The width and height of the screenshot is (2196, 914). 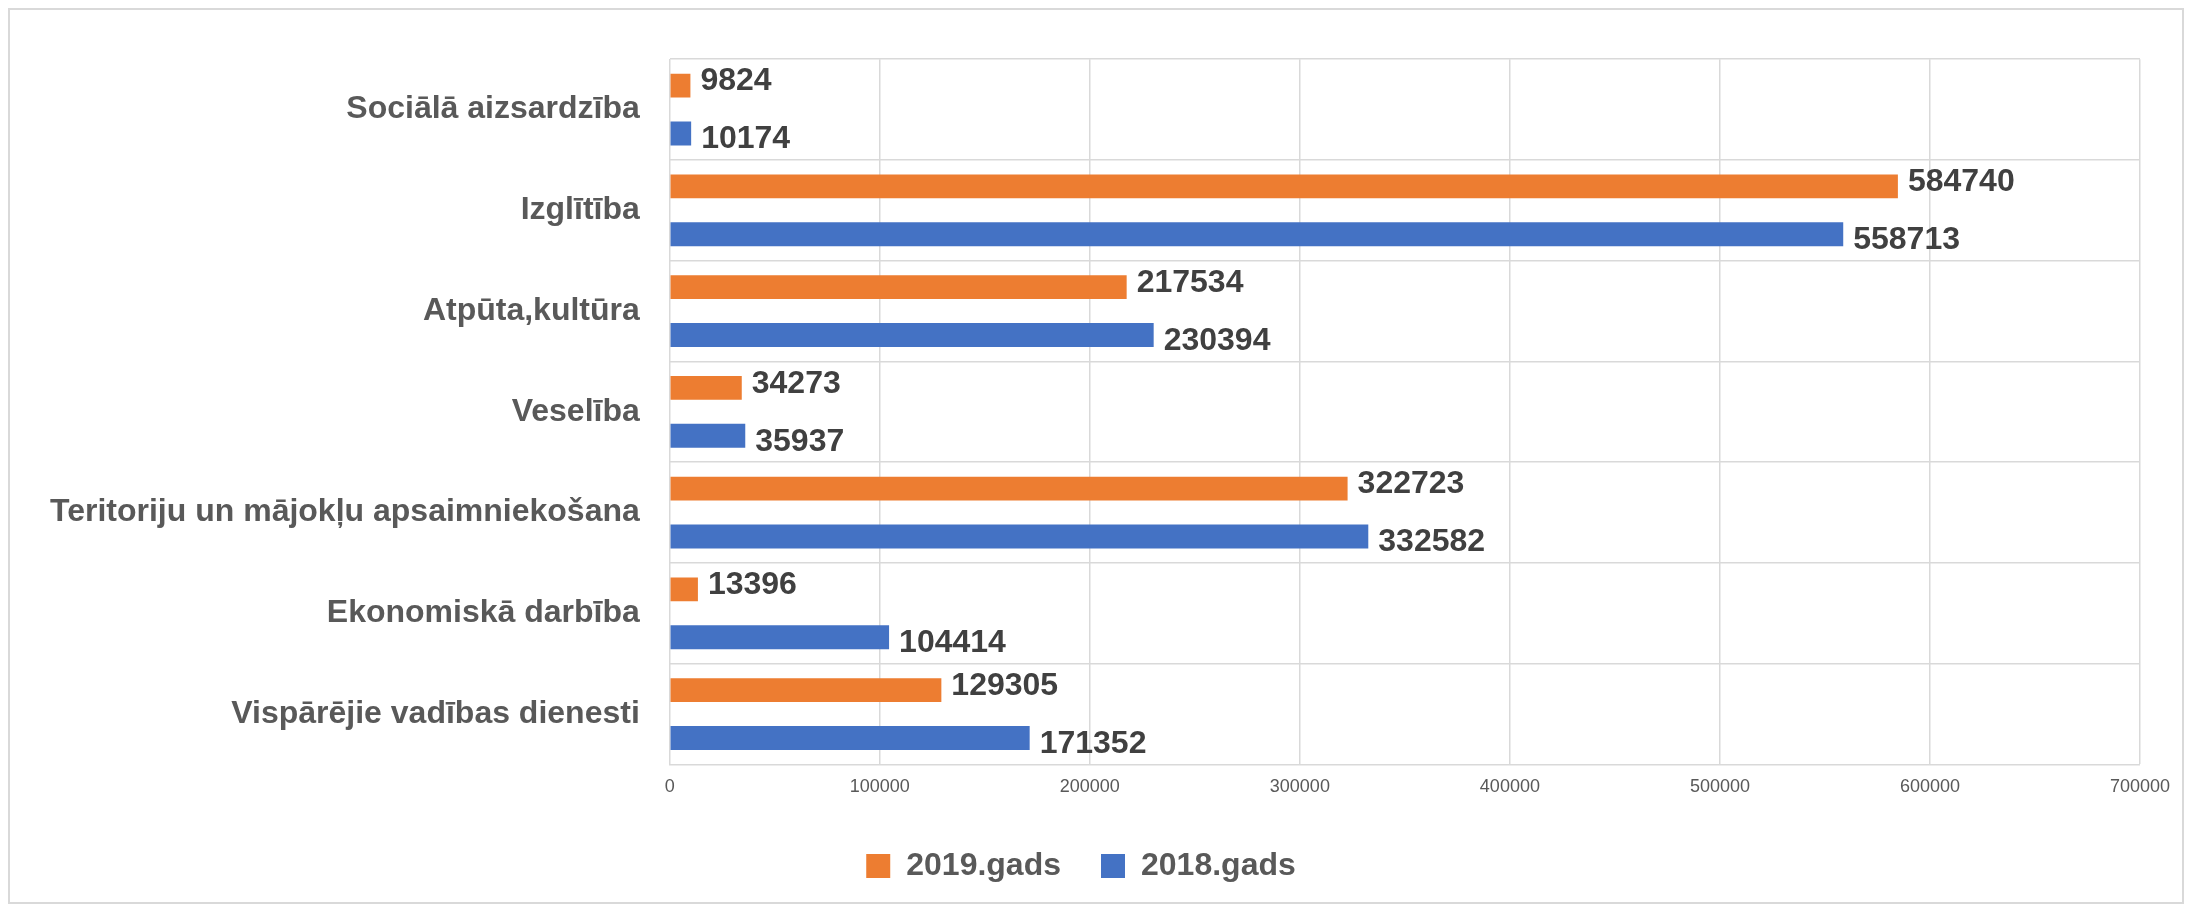 I want to click on y-tick-label: Teritoriju un mājokļu apsaimniekošana, so click(x=345, y=510).